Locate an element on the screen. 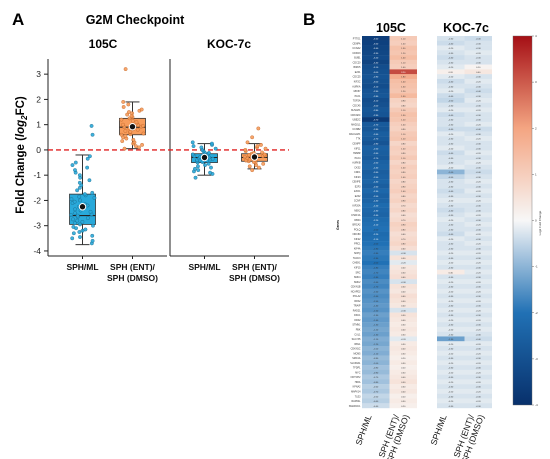  cell-value-label: -1.10 is located at coordinates (376, 340).